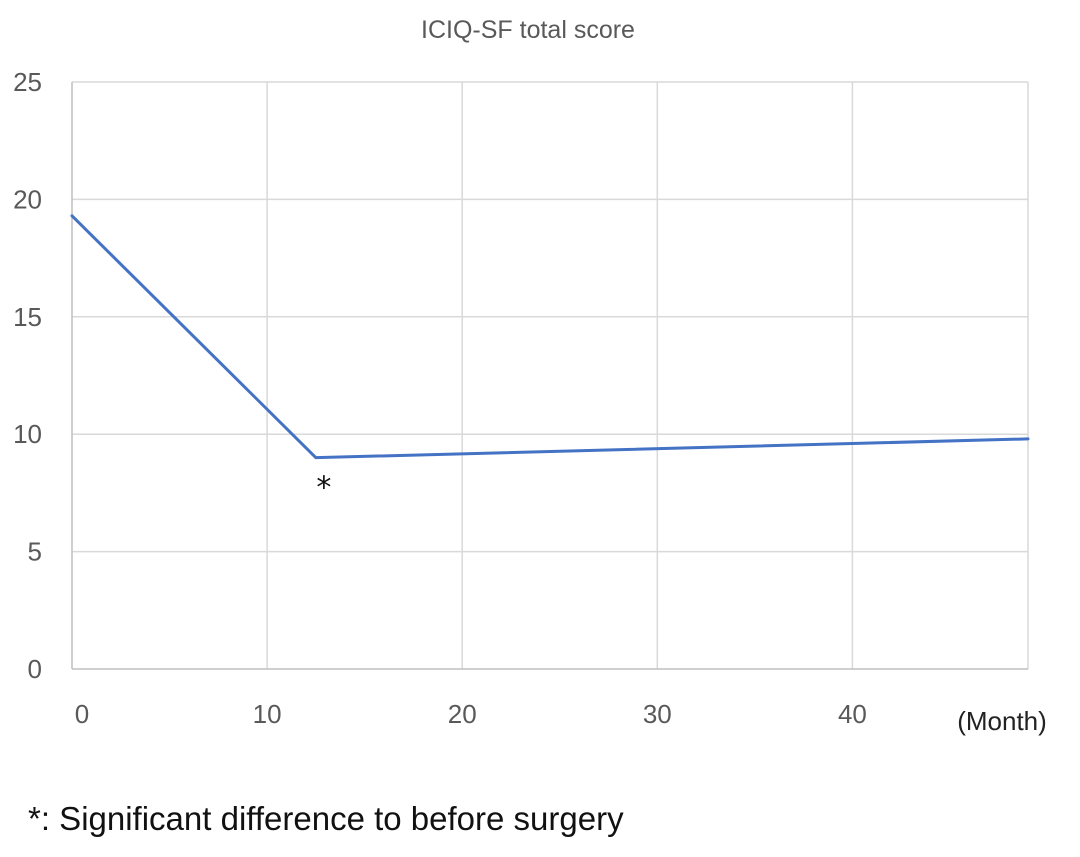  I want to click on x-axis-ticks: 0 10 20 30 40, so click(471, 714).